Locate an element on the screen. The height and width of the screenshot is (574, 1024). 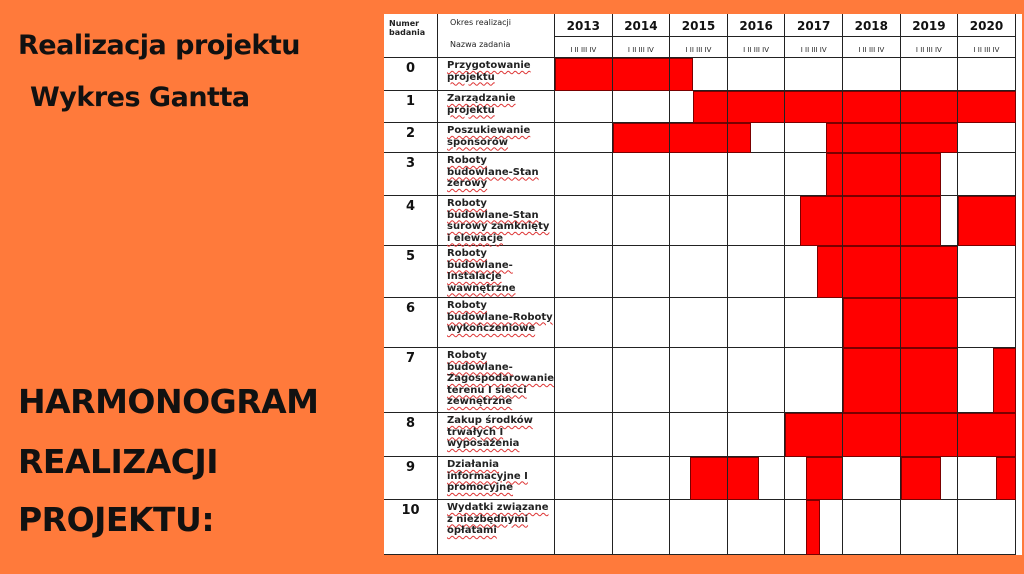
year-label: 2017 is located at coordinates (814, 25).